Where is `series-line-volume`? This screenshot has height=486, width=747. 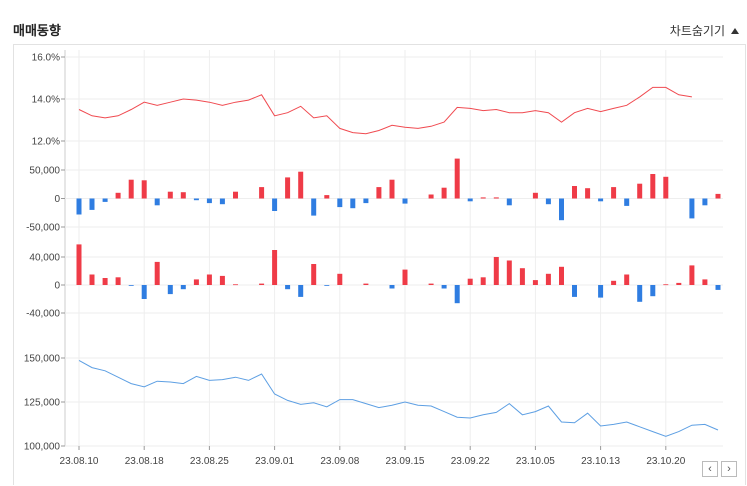 series-line-volume is located at coordinates (398, 398).